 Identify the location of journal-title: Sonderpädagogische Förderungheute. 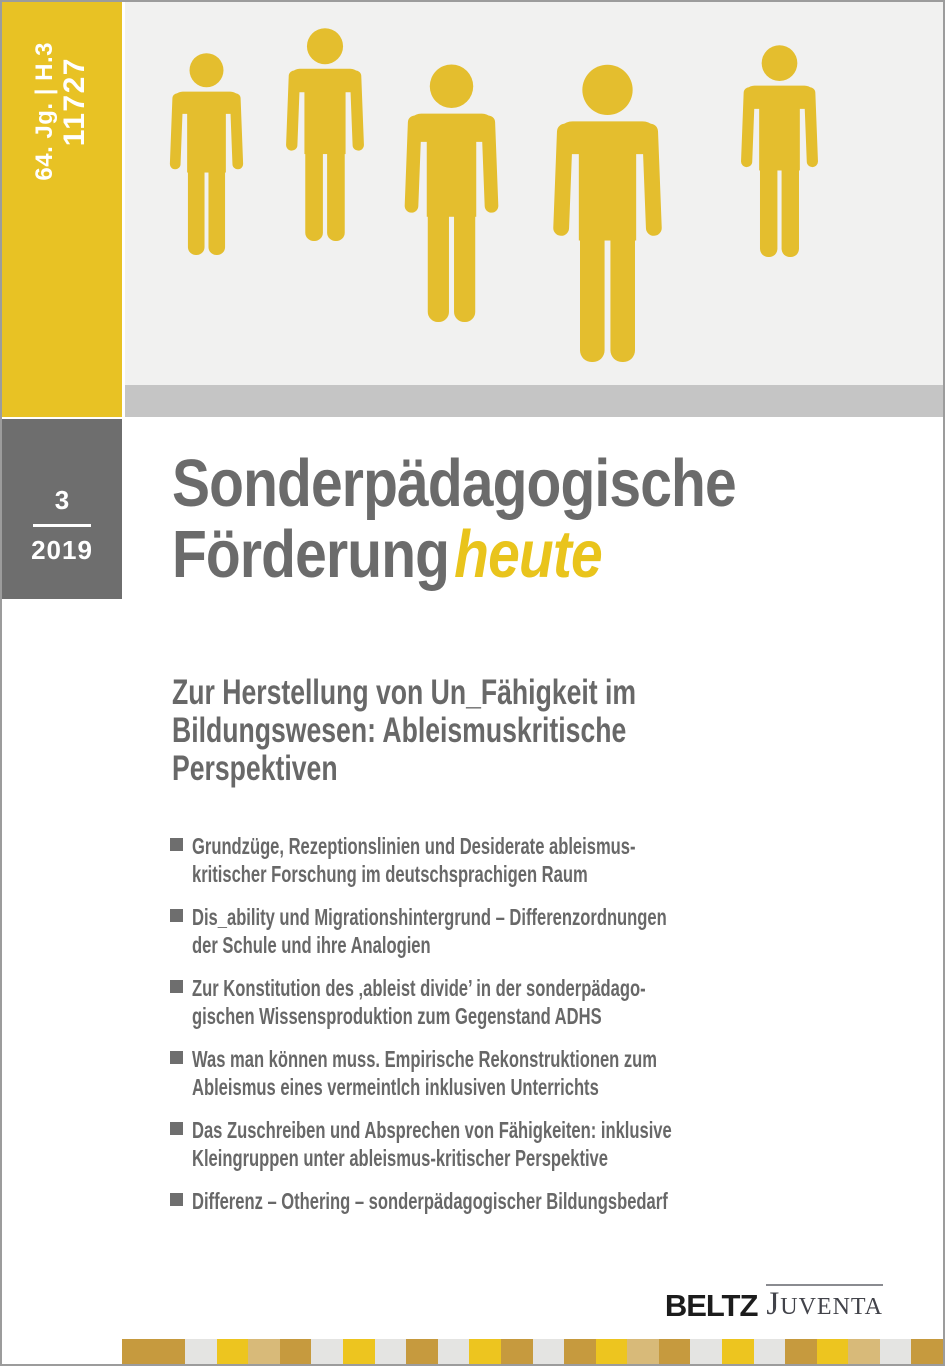
(503, 519).